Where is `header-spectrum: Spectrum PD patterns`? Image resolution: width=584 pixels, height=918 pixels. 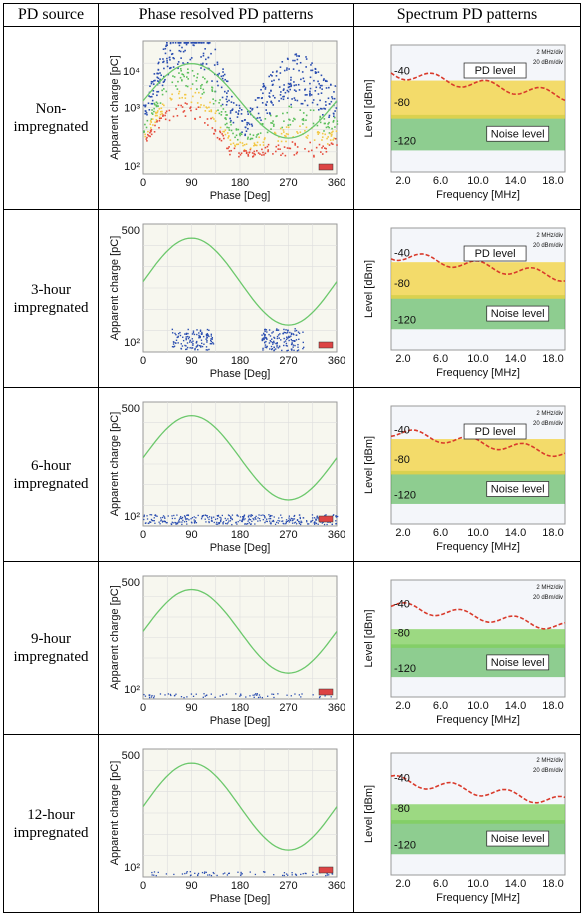
header-spectrum: Spectrum PD patterns is located at coordinates (467, 15).